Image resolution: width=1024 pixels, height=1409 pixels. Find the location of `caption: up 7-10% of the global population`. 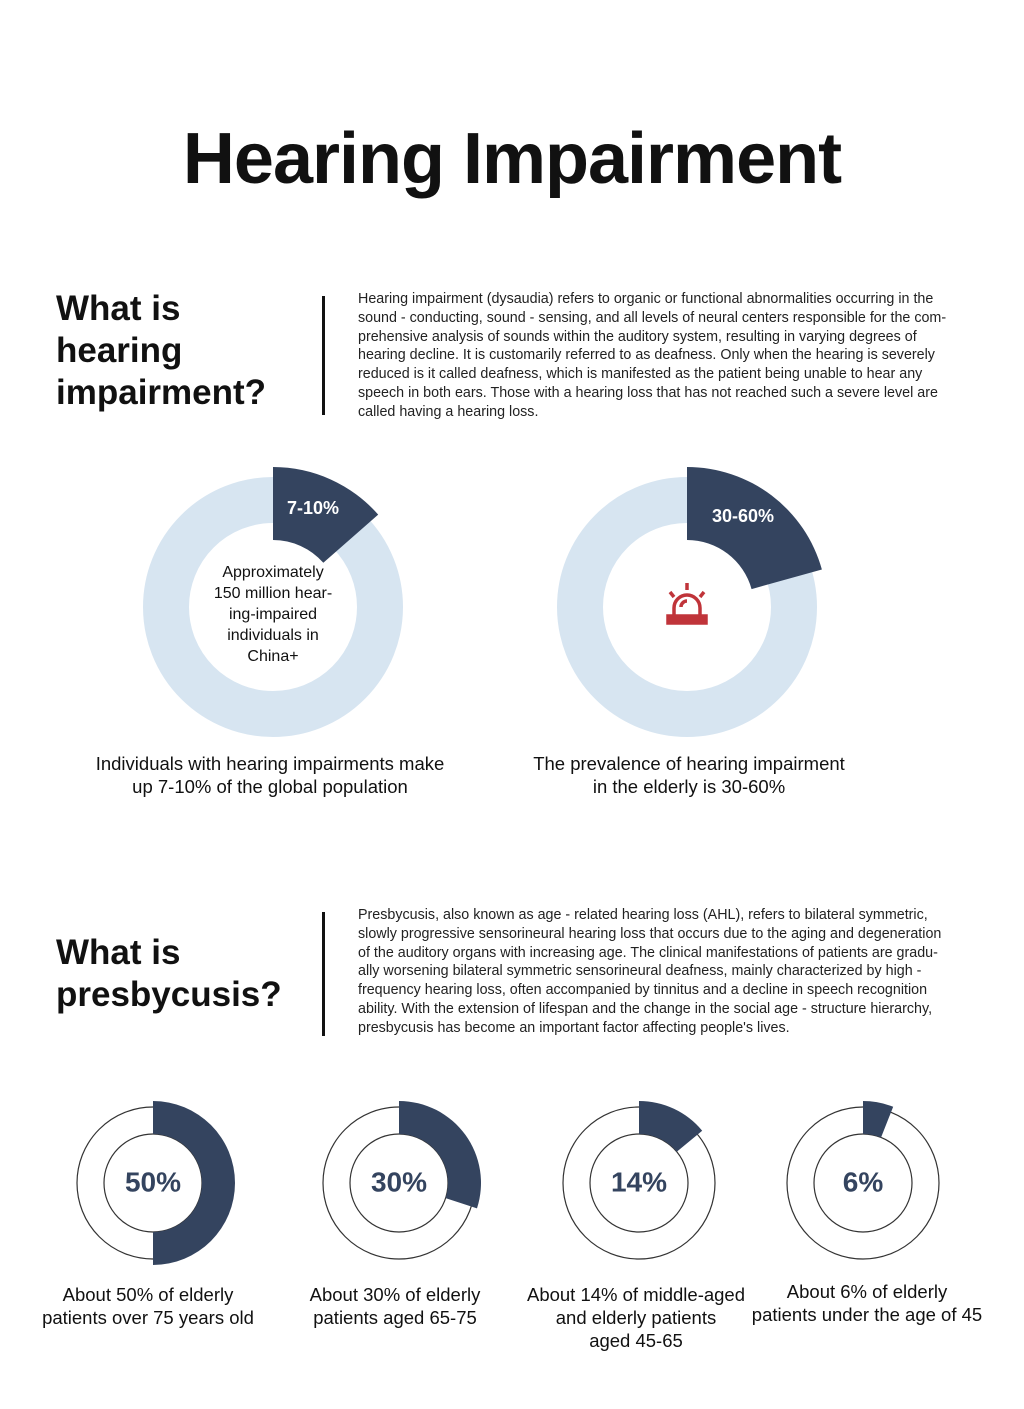

caption: up 7-10% of the global population is located at coordinates (270, 786).